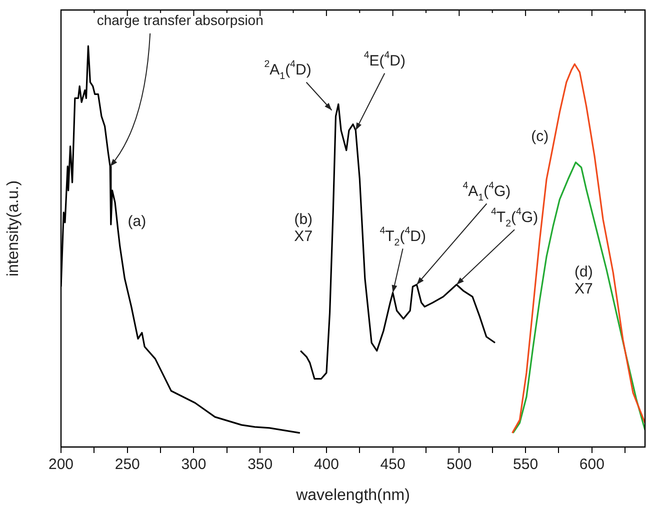 The image size is (646, 509). I want to click on x-tick-label: 250, so click(127, 465).